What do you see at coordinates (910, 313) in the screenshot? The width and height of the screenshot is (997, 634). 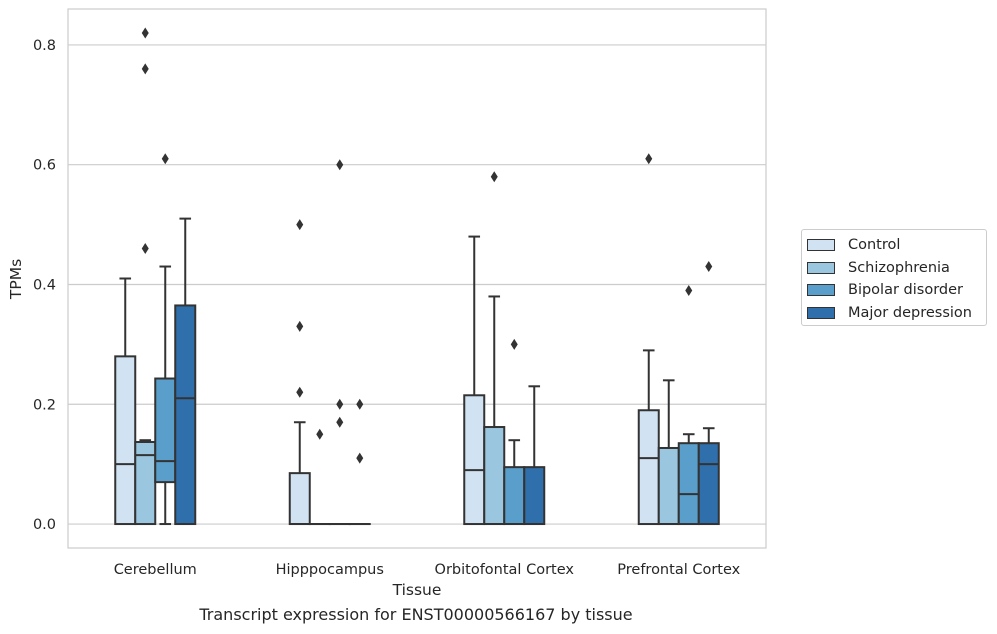 I see `legend-label: Major depression` at bounding box center [910, 313].